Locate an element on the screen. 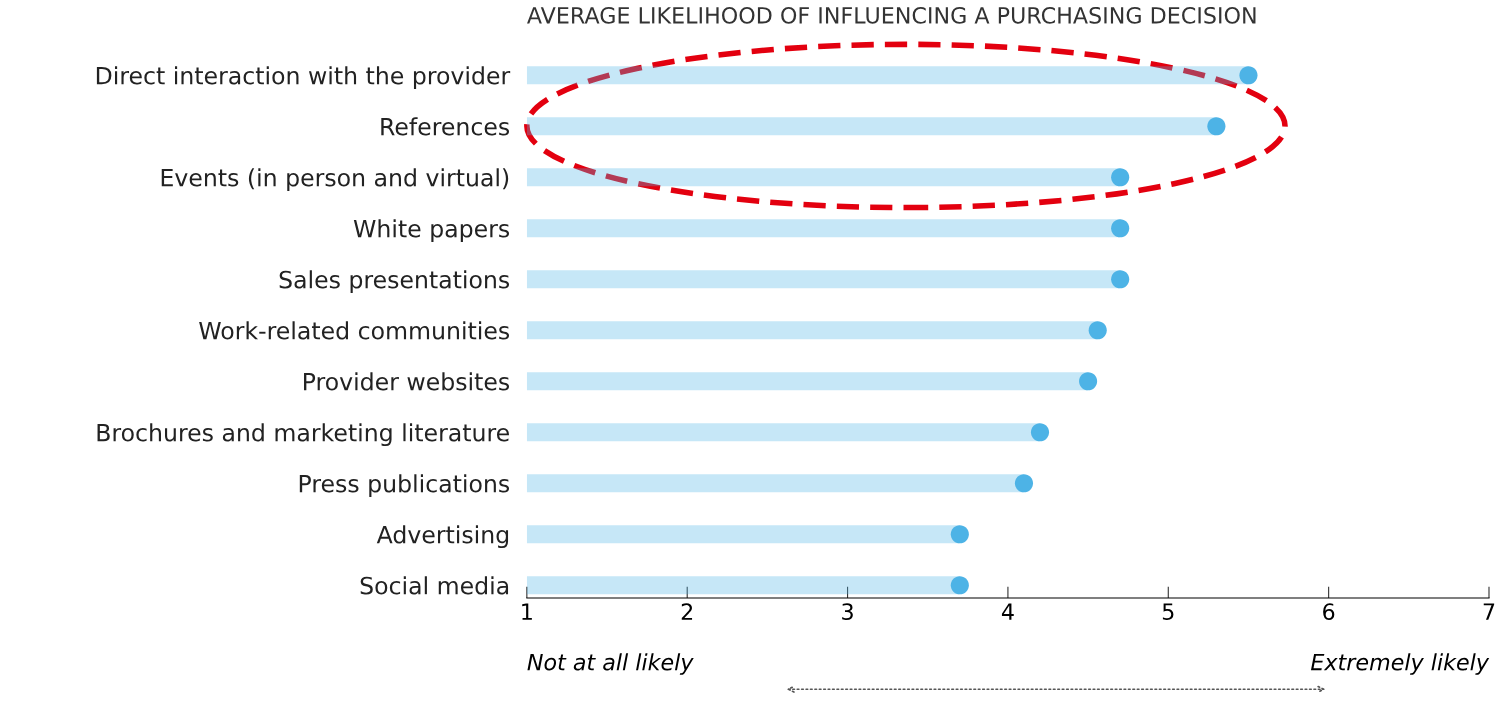 This screenshot has height=714, width=1501. y-tick-label: Provider websites is located at coordinates (407, 381).